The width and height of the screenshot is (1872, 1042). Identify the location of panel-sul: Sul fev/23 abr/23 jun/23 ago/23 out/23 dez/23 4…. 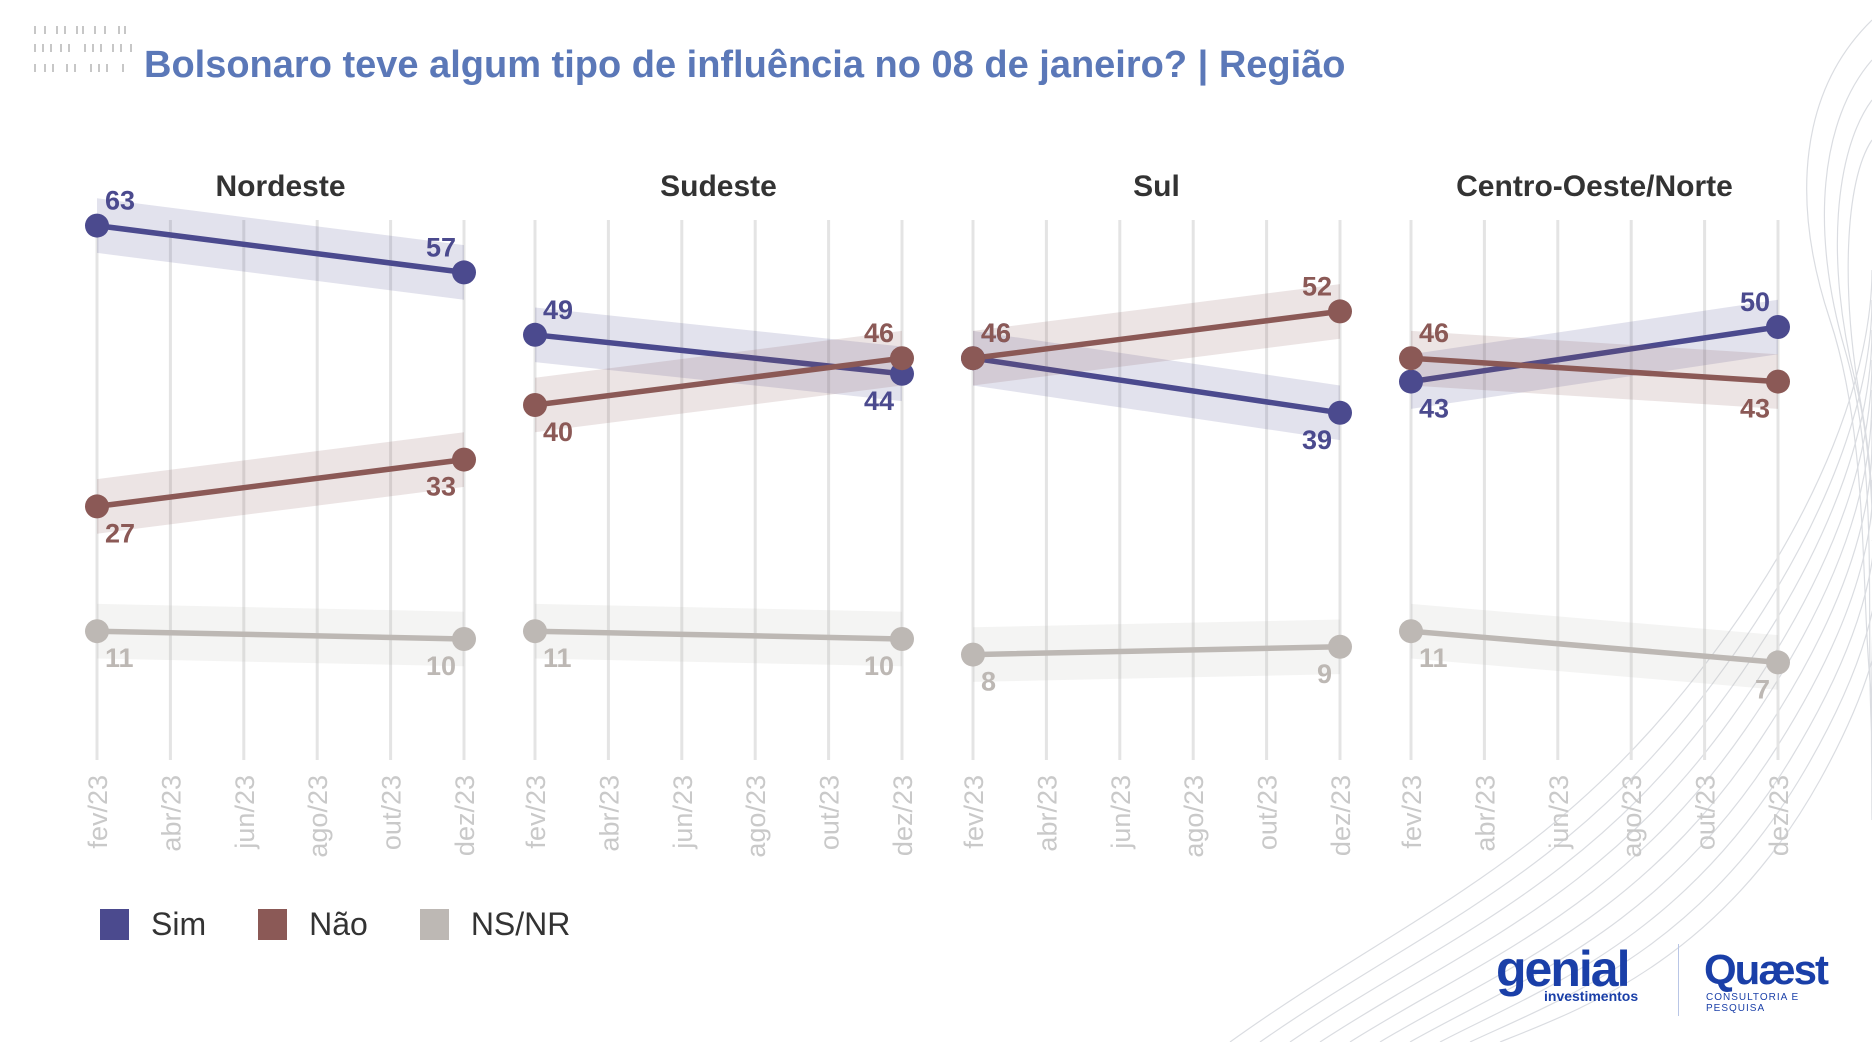
(1157, 514).